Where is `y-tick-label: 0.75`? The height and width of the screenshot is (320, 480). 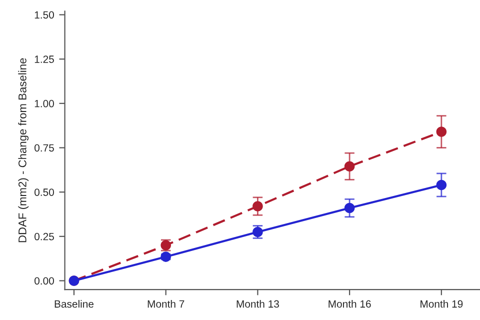 y-tick-label: 0.75 is located at coordinates (44, 148).